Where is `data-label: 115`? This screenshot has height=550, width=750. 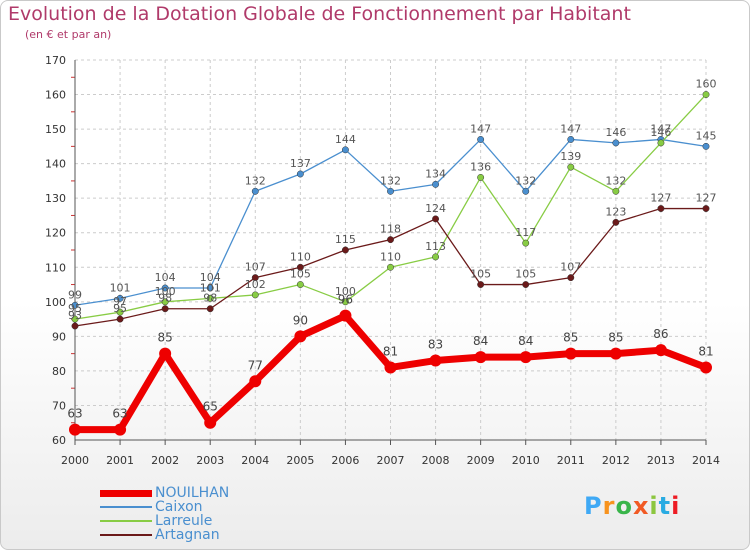 data-label: 115 is located at coordinates (345, 239).